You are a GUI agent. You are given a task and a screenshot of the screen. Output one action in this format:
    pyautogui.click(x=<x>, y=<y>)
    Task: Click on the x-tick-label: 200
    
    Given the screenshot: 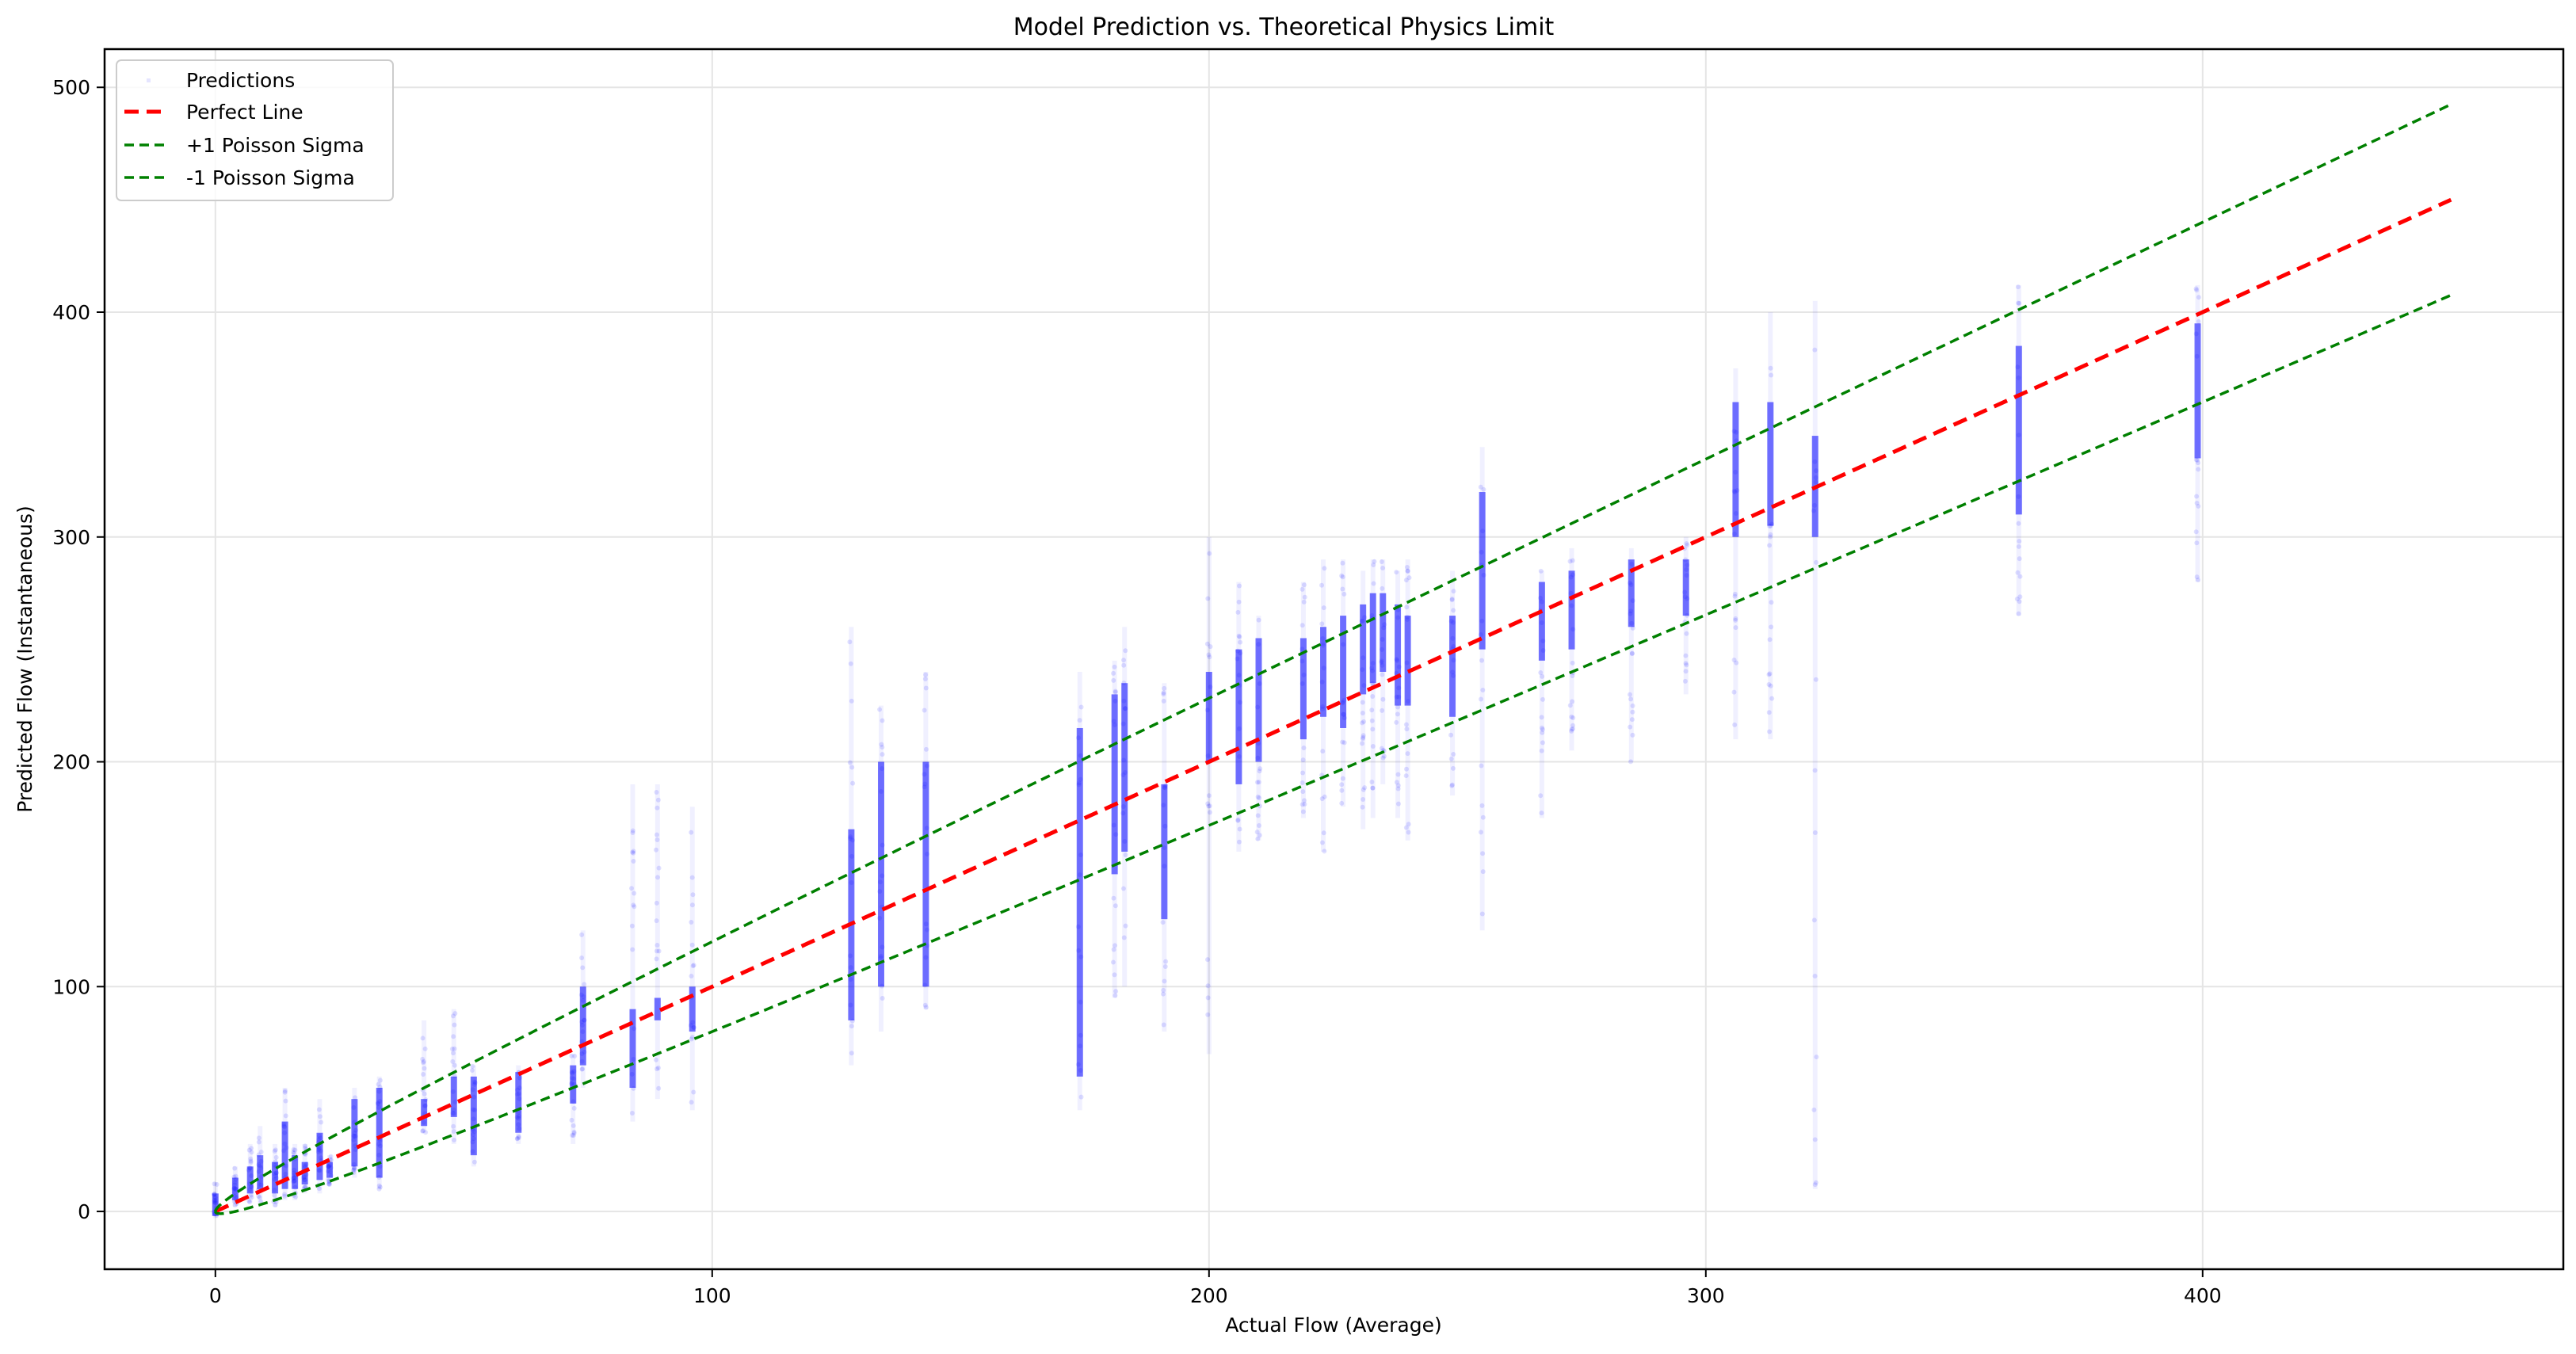 What is the action you would take?
    pyautogui.click(x=1209, y=1295)
    